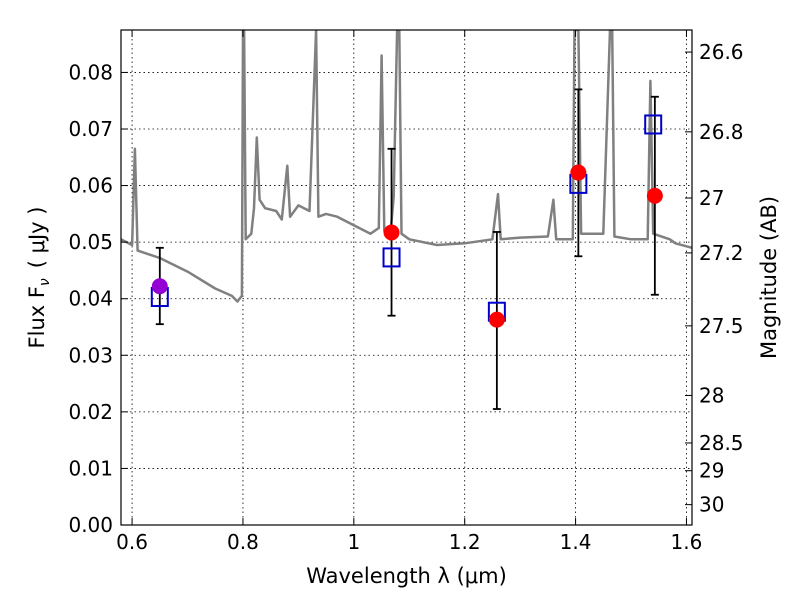 Image resolution: width=800 pixels, height=600 pixels. Describe the element at coordinates (132, 542) in the screenshot. I see `x-tick-label: 0.6` at that location.